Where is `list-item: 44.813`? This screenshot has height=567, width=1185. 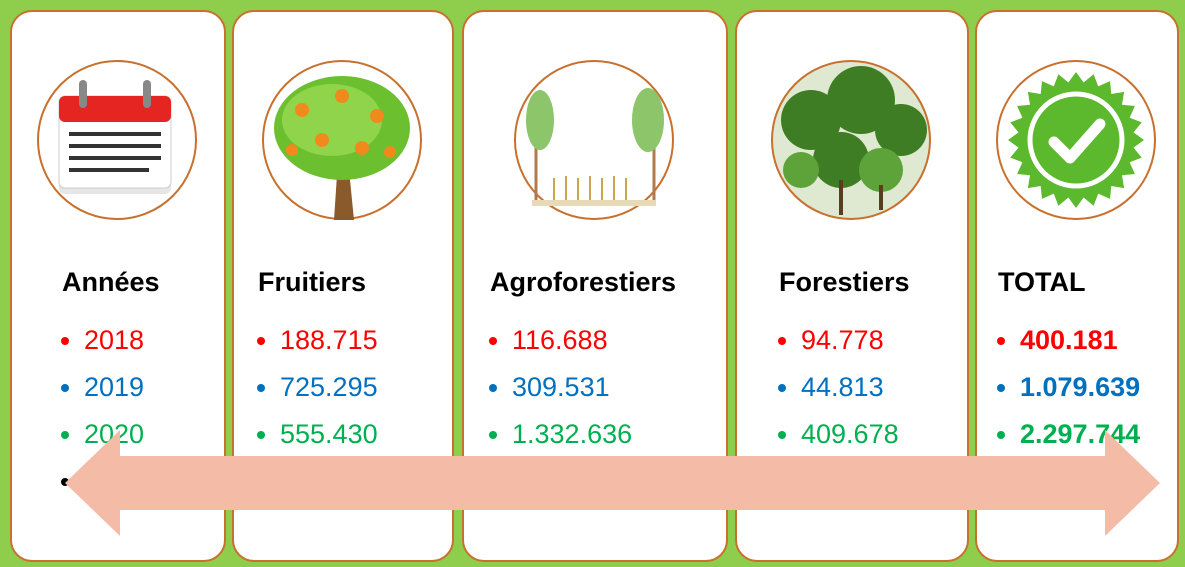 list-item: 44.813 is located at coordinates (850, 388).